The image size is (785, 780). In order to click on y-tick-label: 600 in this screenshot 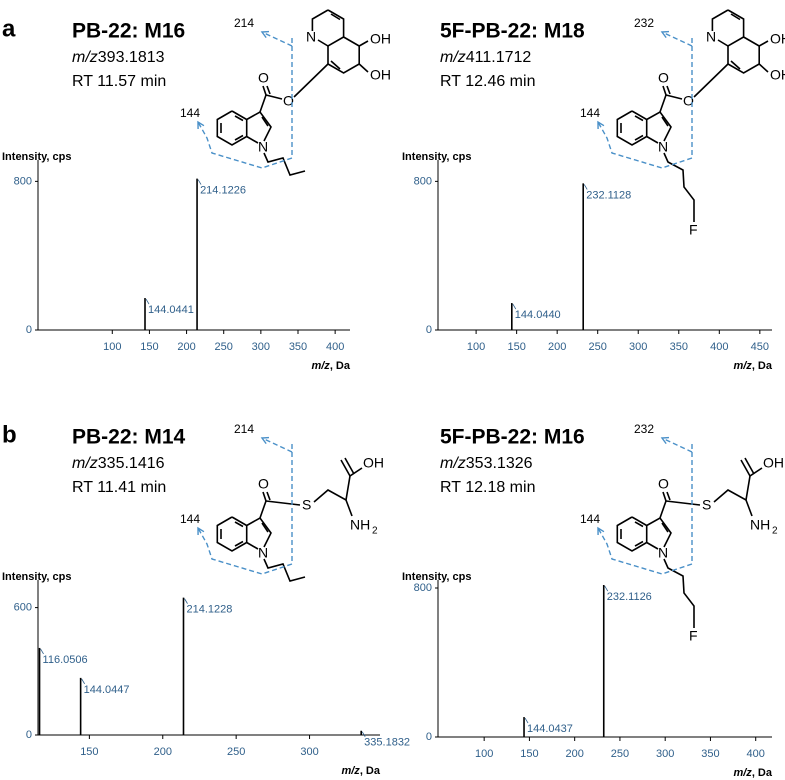, I will do `click(23, 608)`.